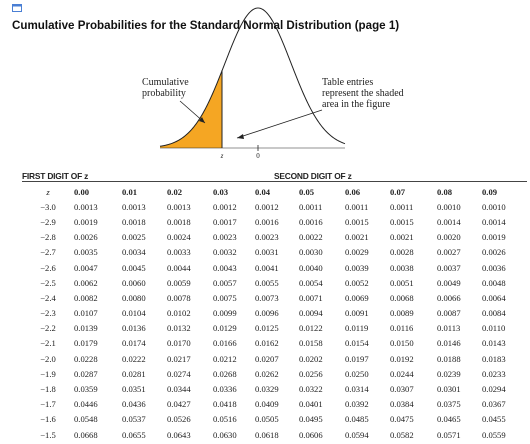  I want to click on probability-cell: 0.0022, so click(311, 237).